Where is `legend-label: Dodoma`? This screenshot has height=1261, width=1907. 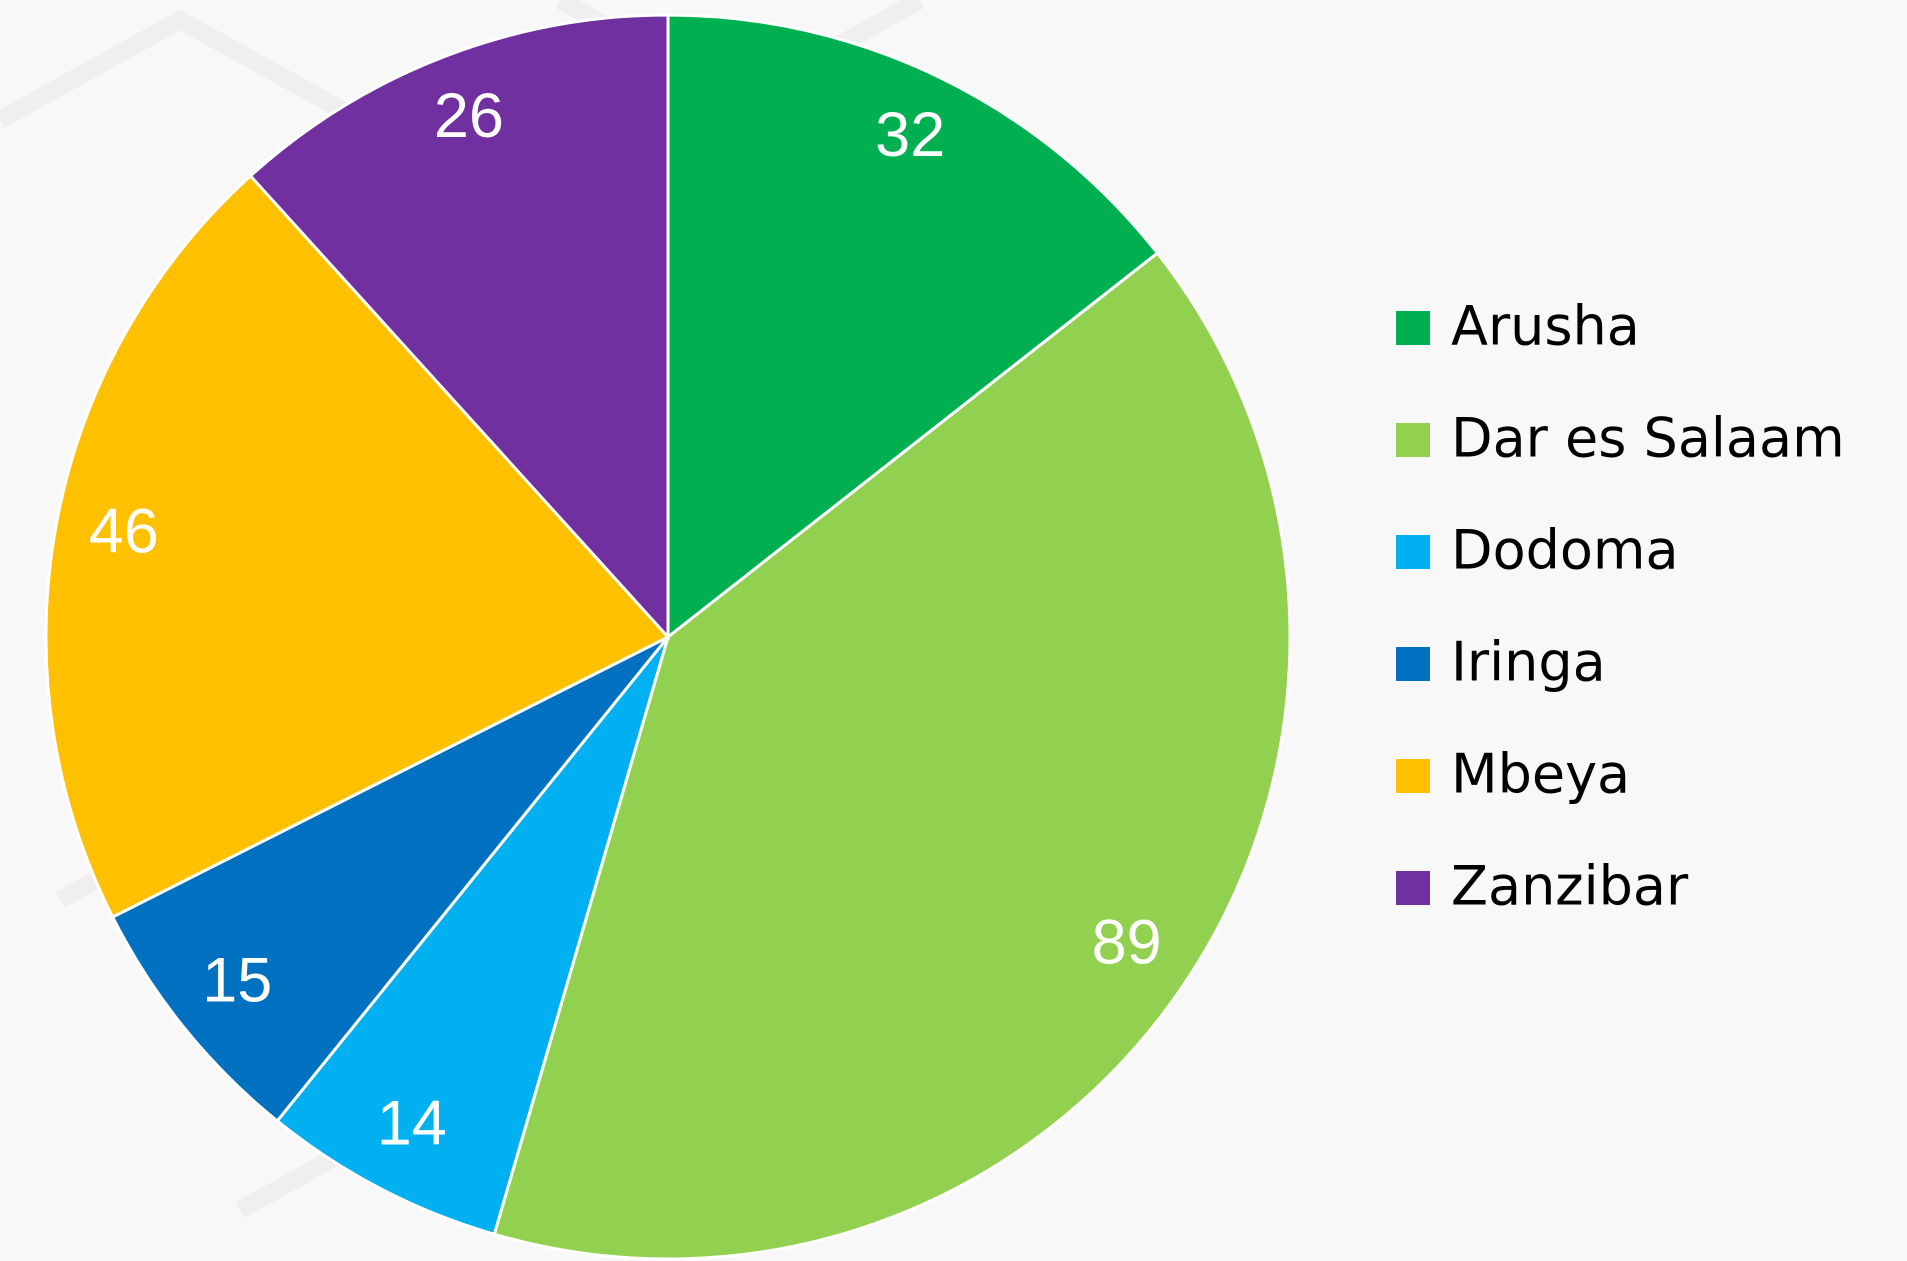 legend-label: Dodoma is located at coordinates (1565, 550).